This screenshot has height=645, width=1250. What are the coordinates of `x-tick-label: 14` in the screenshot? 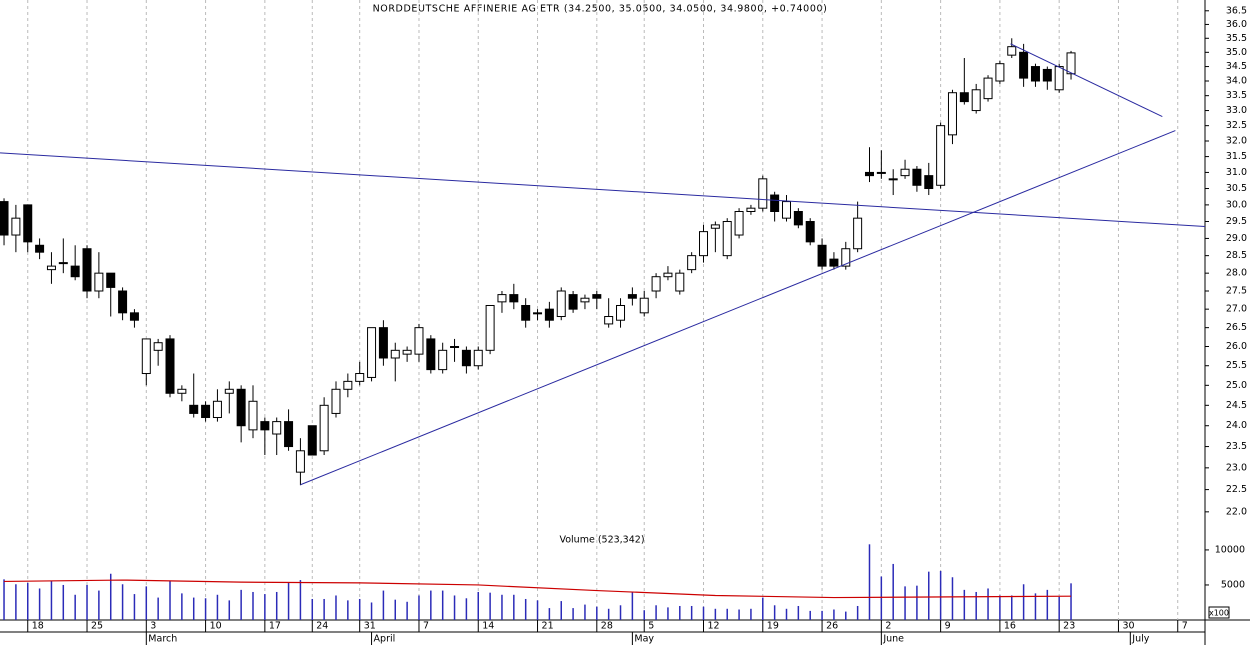 It's located at (488, 626).